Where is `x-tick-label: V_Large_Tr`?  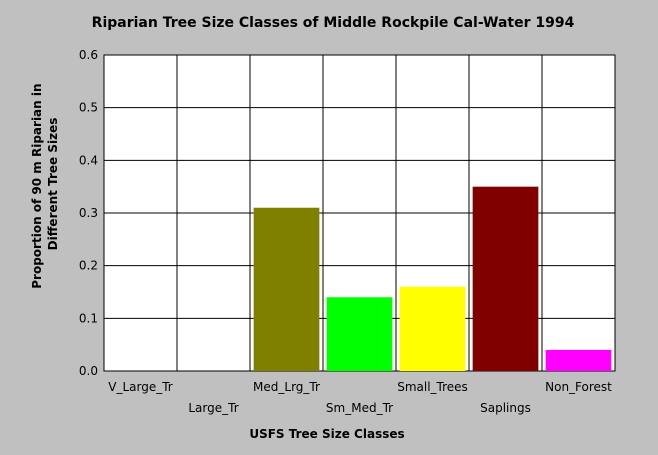 x-tick-label: V_Large_Tr is located at coordinates (140, 387).